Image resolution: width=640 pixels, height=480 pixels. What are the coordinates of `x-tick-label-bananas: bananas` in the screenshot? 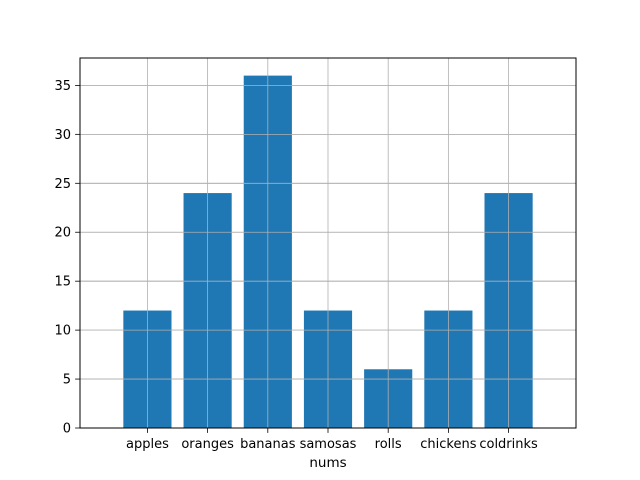 It's located at (268, 444).